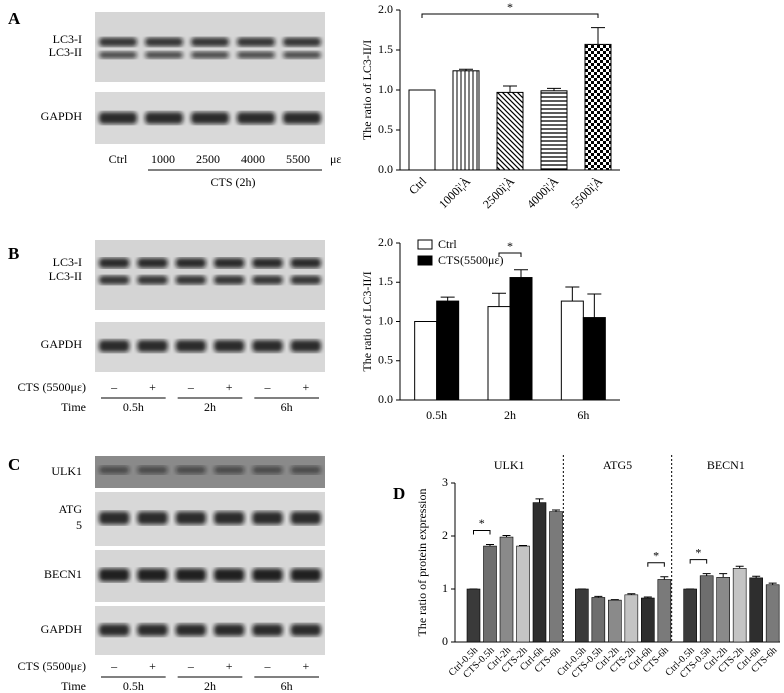 The image size is (784, 693). Describe the element at coordinates (470, 260) in the screenshot. I see `legend-label: CTS(5500με)` at that location.